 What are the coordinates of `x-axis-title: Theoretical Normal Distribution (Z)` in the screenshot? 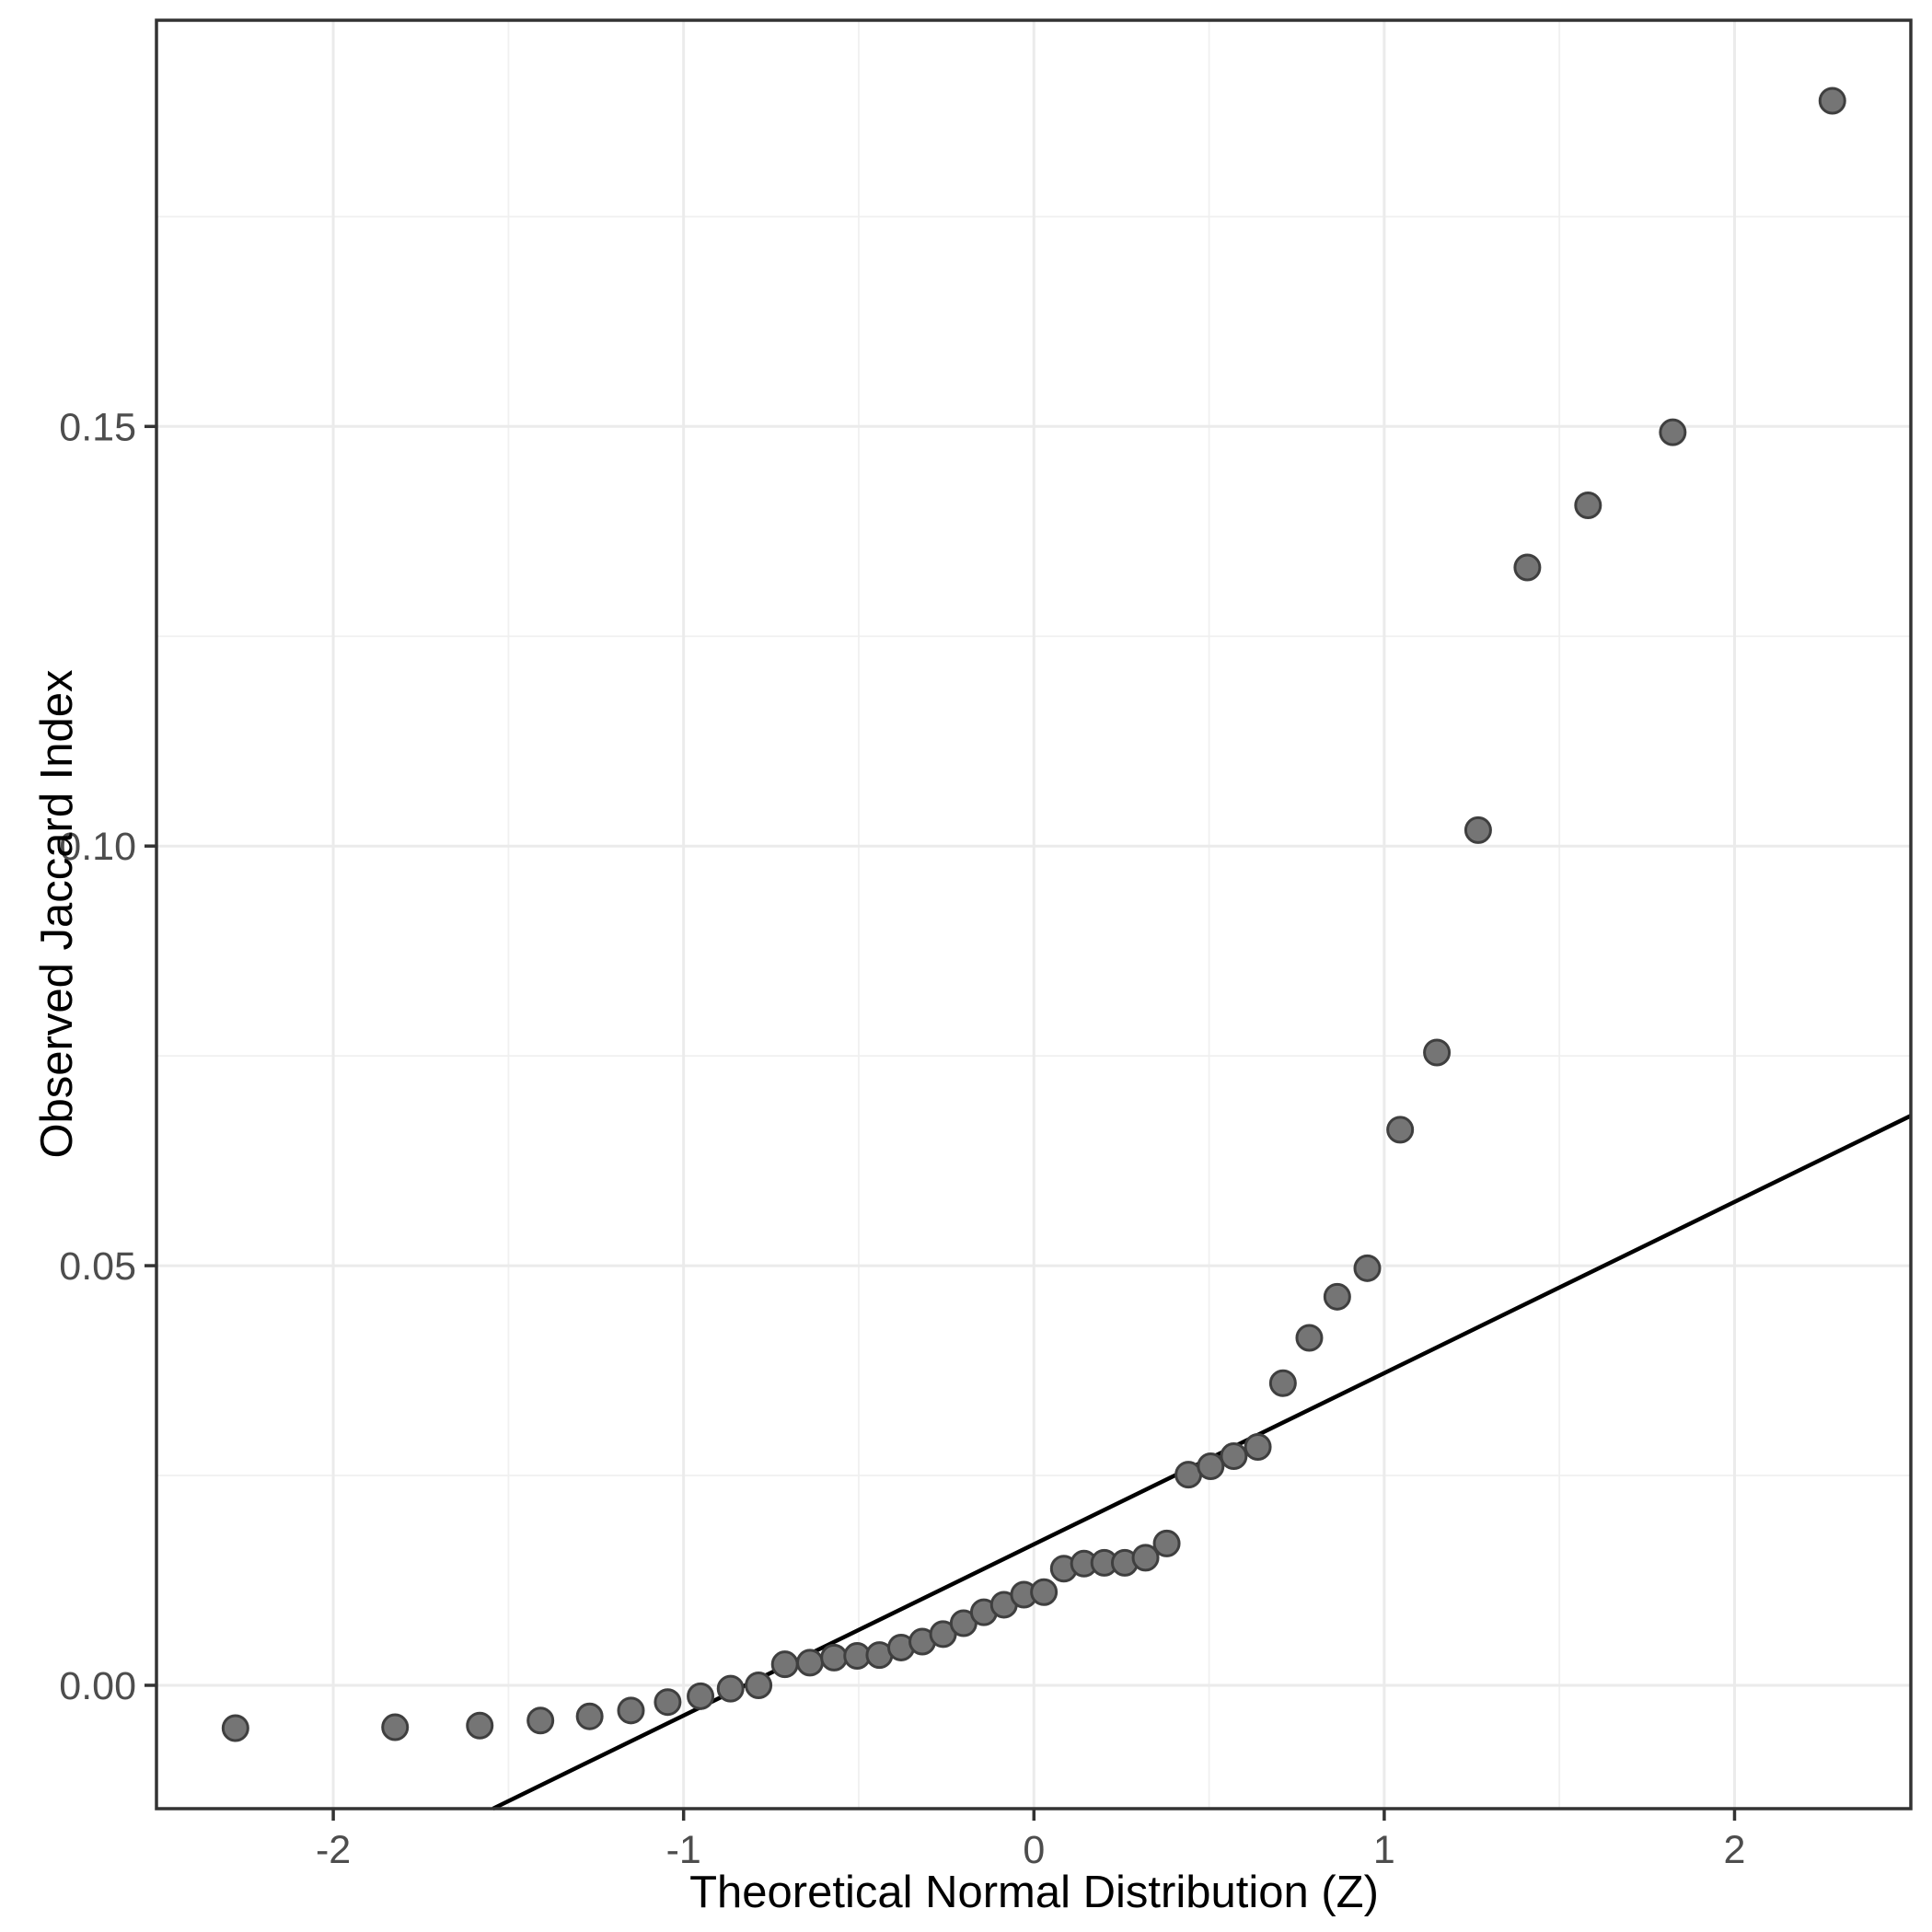 It's located at (1034, 1893).